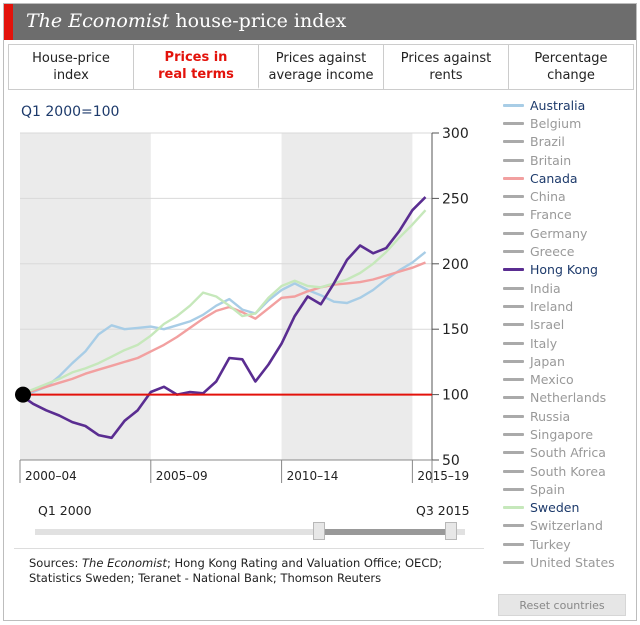  Describe the element at coordinates (571, 67) in the screenshot. I see `tab-percentage-change: Percentage change` at that location.